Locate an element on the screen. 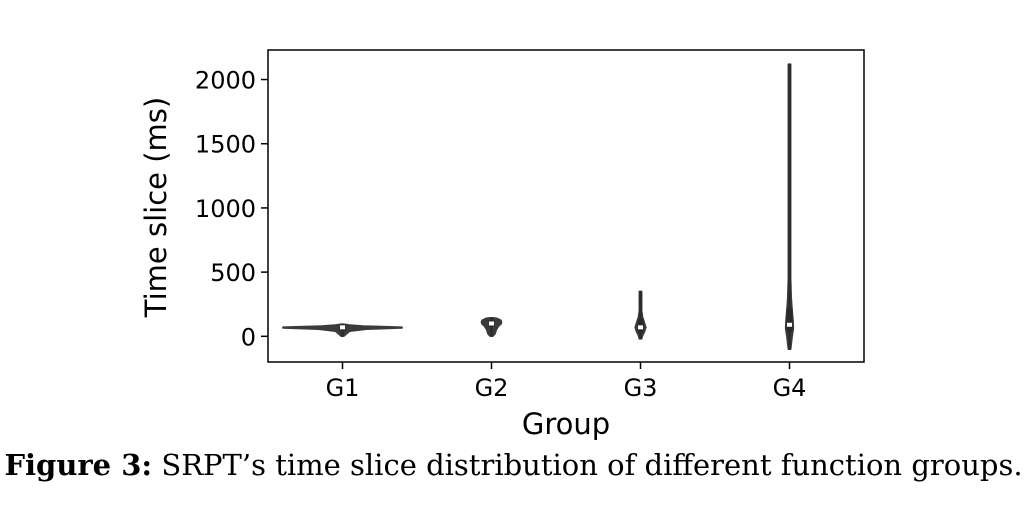 This screenshot has height=505, width=1027. violin-median-G1 is located at coordinates (342, 327).